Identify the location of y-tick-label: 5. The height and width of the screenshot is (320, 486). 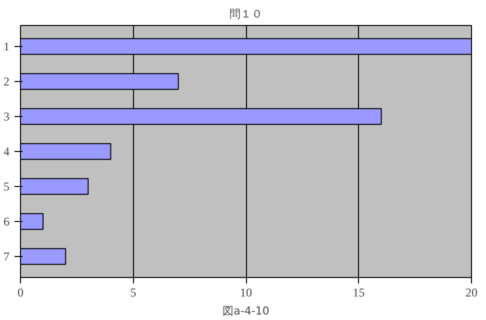
(7, 187).